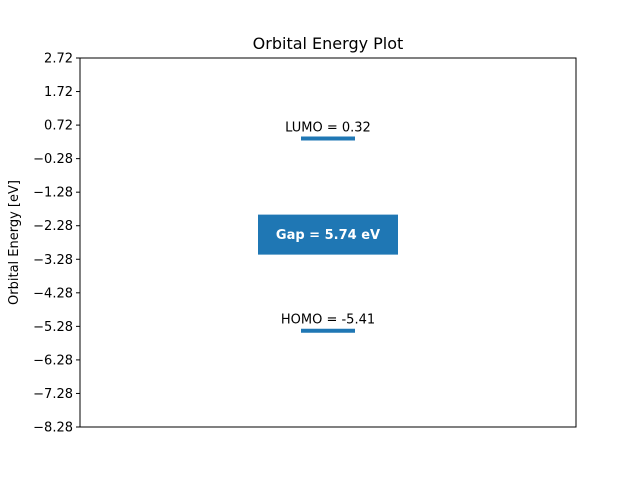 The width and height of the screenshot is (640, 480). What do you see at coordinates (53, 226) in the screenshot?
I see `y-tick-label: −2.28` at bounding box center [53, 226].